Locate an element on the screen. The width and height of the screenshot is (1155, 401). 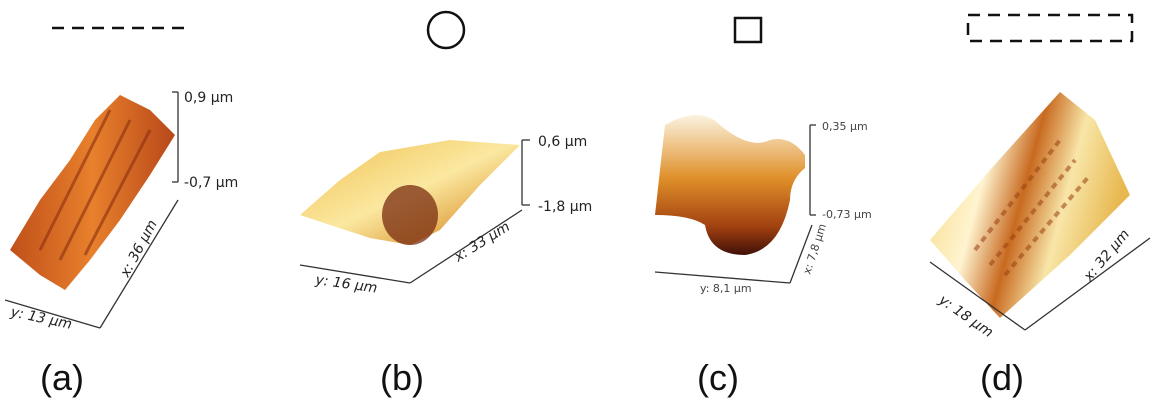
x-label: x: 7,8 µm is located at coordinates (814, 249).